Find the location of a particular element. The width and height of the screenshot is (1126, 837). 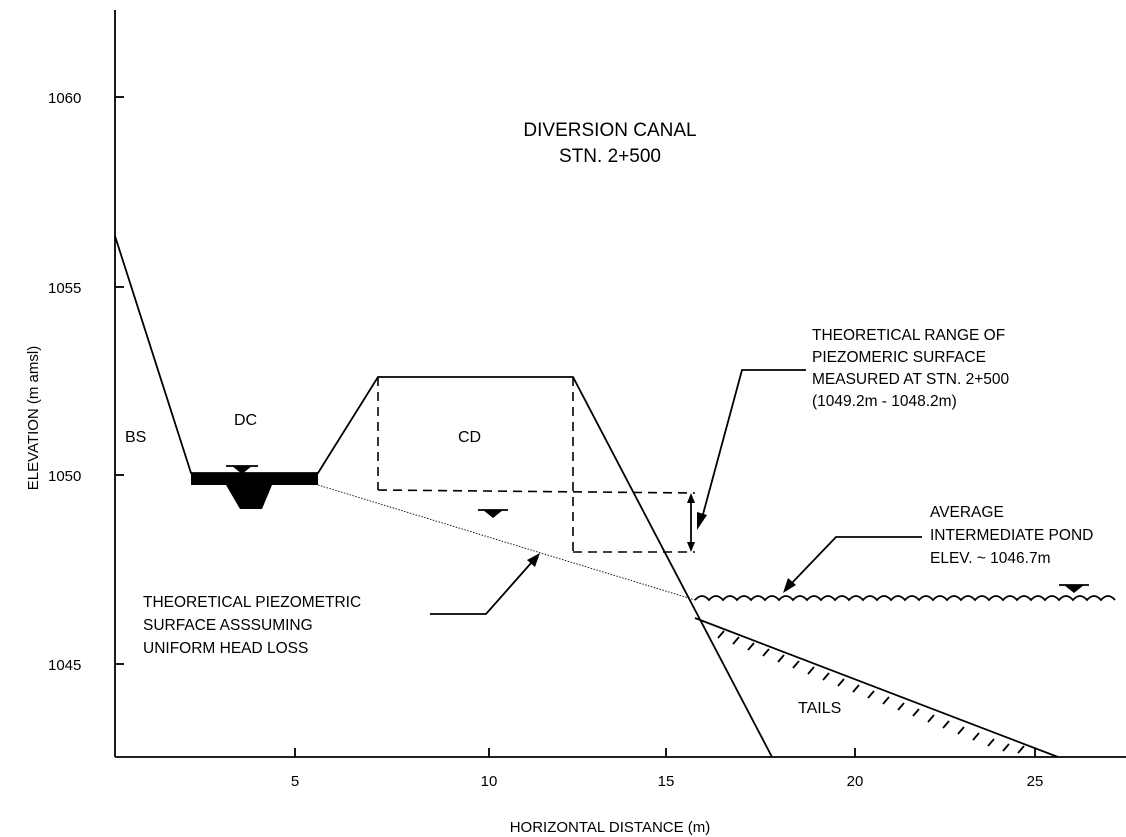

x-tick-label: 20 is located at coordinates (855, 781).